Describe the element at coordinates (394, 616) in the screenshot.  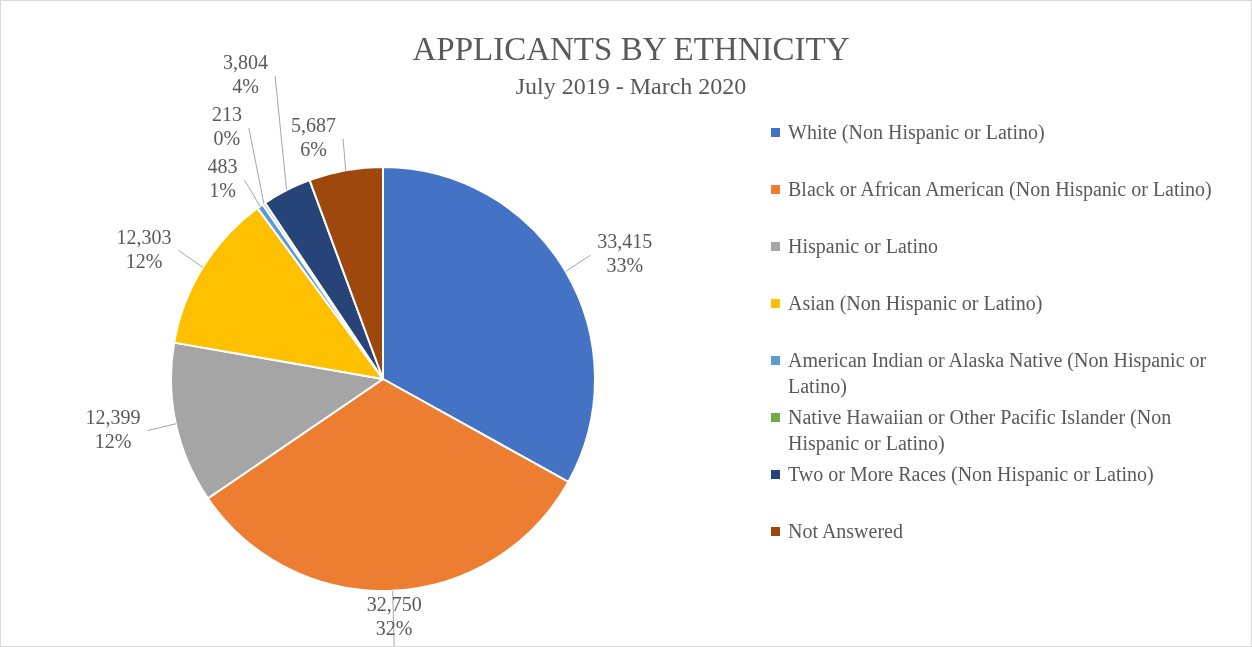
I see `data-label: 32,750 32%` at that location.